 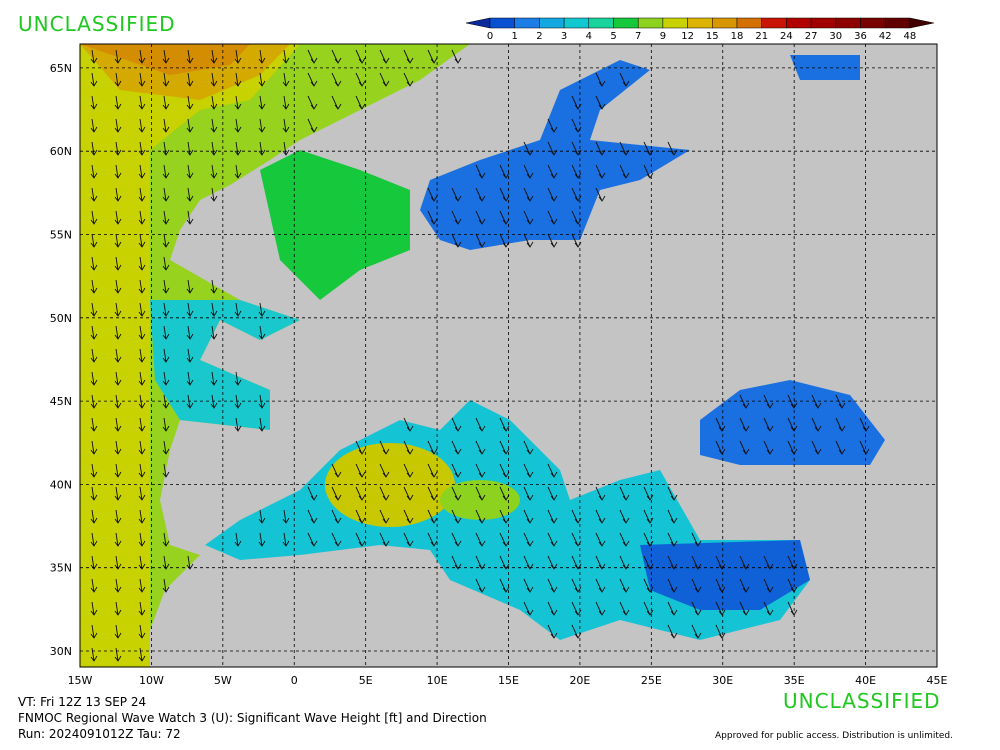 What do you see at coordinates (885, 36) in the screenshot?
I see `colorbar-label: 42` at bounding box center [885, 36].